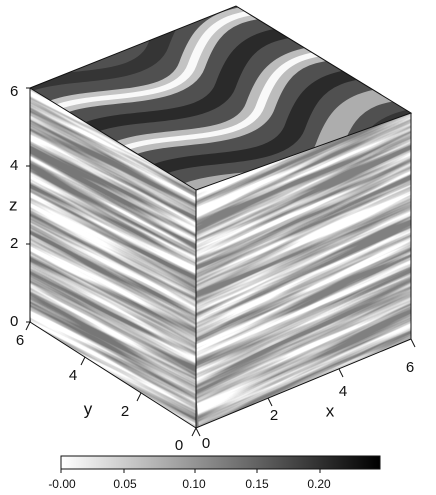 Image resolution: width=436 pixels, height=495 pixels. What do you see at coordinates (62, 484) in the screenshot?
I see `colorbar-tick-label: -0.00` at bounding box center [62, 484].